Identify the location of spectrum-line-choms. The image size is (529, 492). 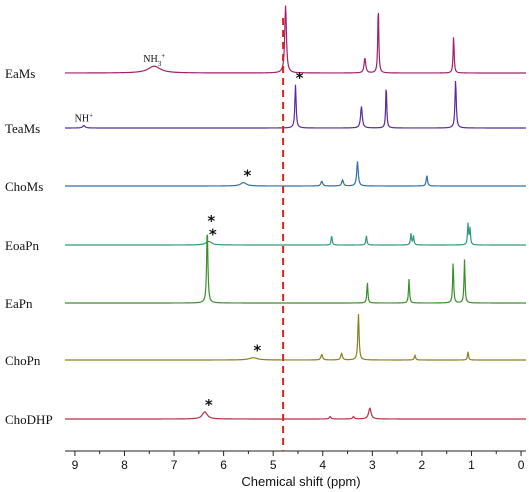
(295, 174).